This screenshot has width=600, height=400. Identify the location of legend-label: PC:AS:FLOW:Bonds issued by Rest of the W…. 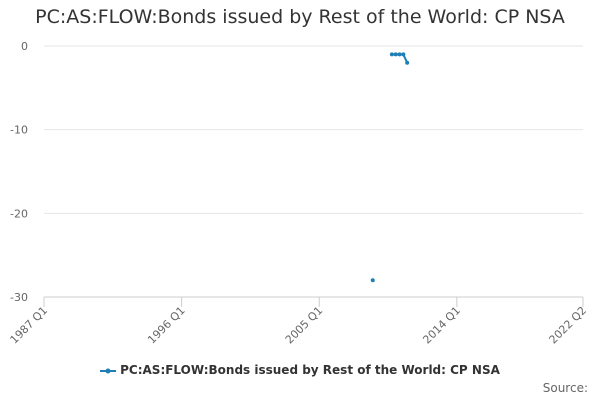
(310, 370).